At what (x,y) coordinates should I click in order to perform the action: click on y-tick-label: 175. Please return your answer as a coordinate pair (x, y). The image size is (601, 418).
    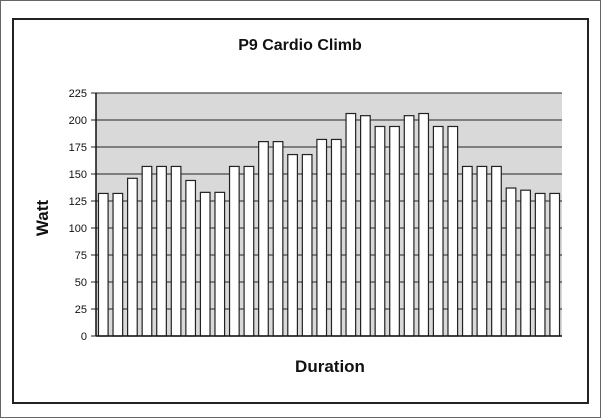
    Looking at the image, I should click on (78, 148).